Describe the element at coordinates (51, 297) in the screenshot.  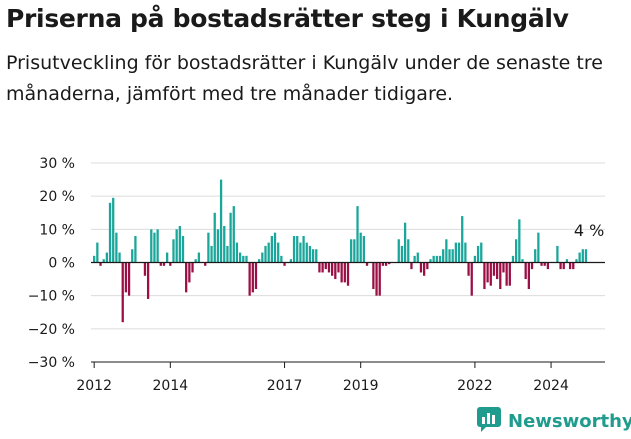
I see `y-tick-label: −10 %` at that location.